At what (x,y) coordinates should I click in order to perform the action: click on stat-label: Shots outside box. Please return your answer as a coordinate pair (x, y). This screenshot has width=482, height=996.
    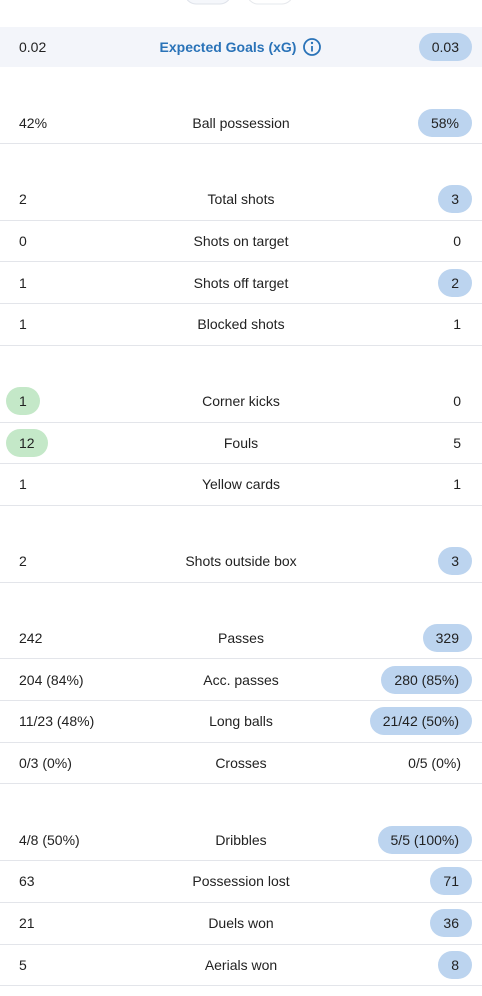
    Looking at the image, I should click on (241, 561).